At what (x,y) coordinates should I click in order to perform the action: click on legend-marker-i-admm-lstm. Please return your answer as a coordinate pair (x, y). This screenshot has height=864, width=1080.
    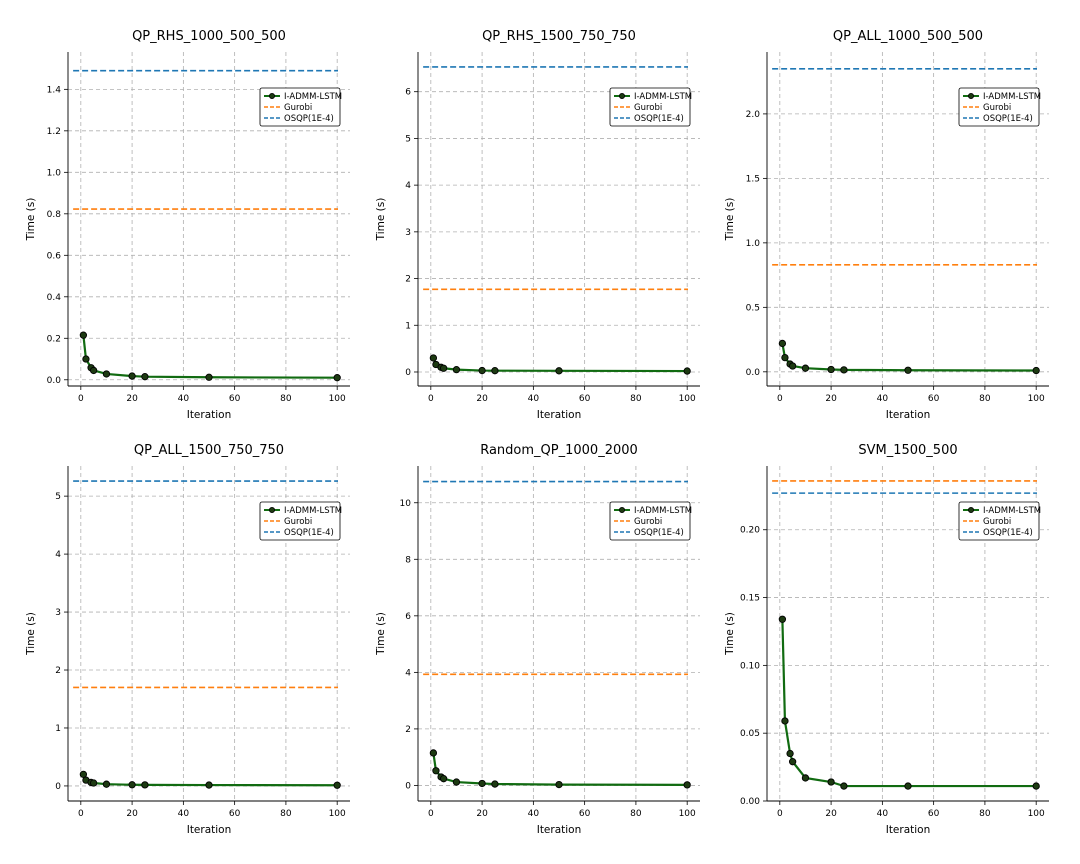
    Looking at the image, I should click on (971, 509).